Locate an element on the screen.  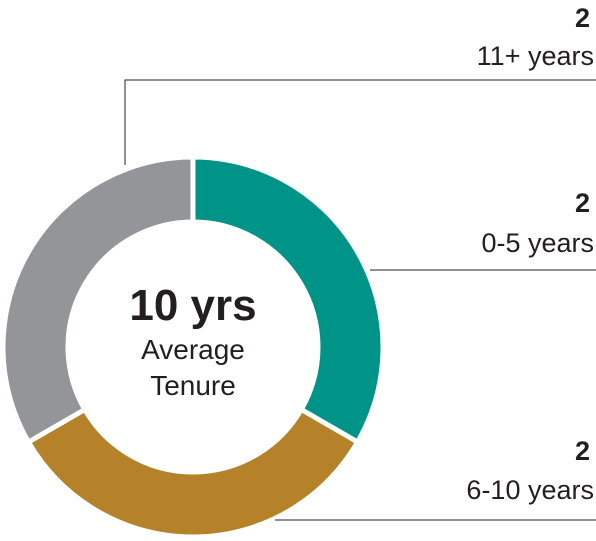
center-text: 10 yrs Average Tenure is located at coordinates (193, 342).